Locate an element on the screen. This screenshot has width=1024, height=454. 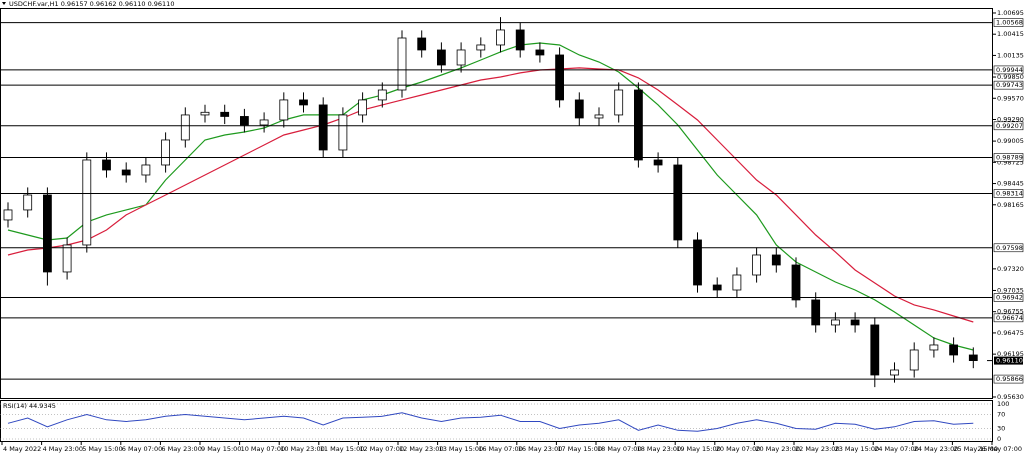
level-label: 0.96674 is located at coordinates (1009, 318).